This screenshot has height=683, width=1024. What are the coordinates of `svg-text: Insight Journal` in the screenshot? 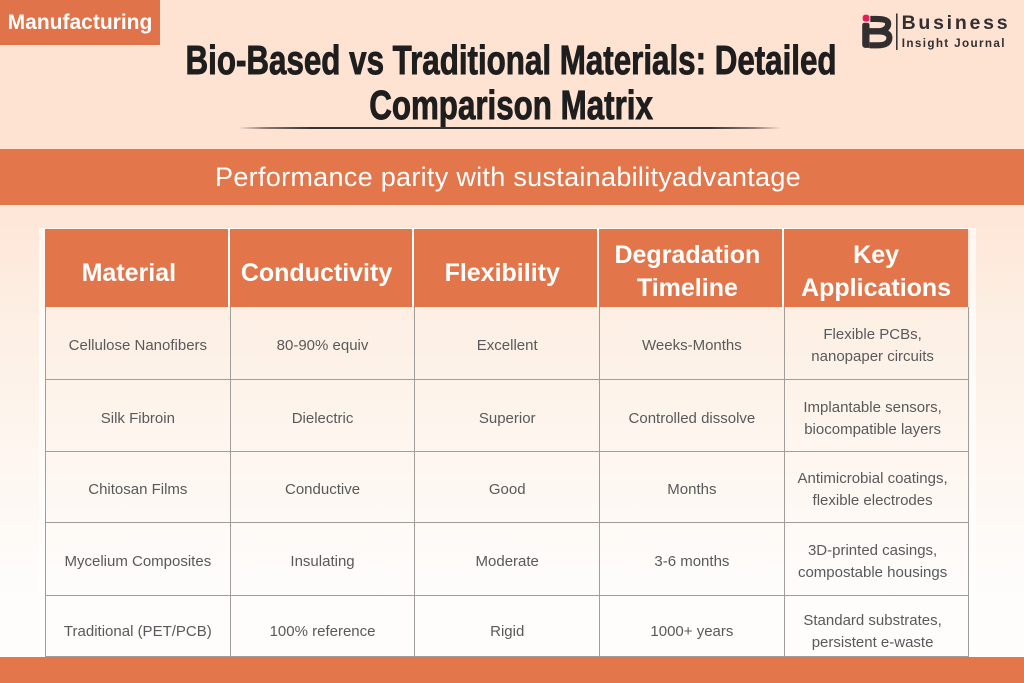 It's located at (954, 43).